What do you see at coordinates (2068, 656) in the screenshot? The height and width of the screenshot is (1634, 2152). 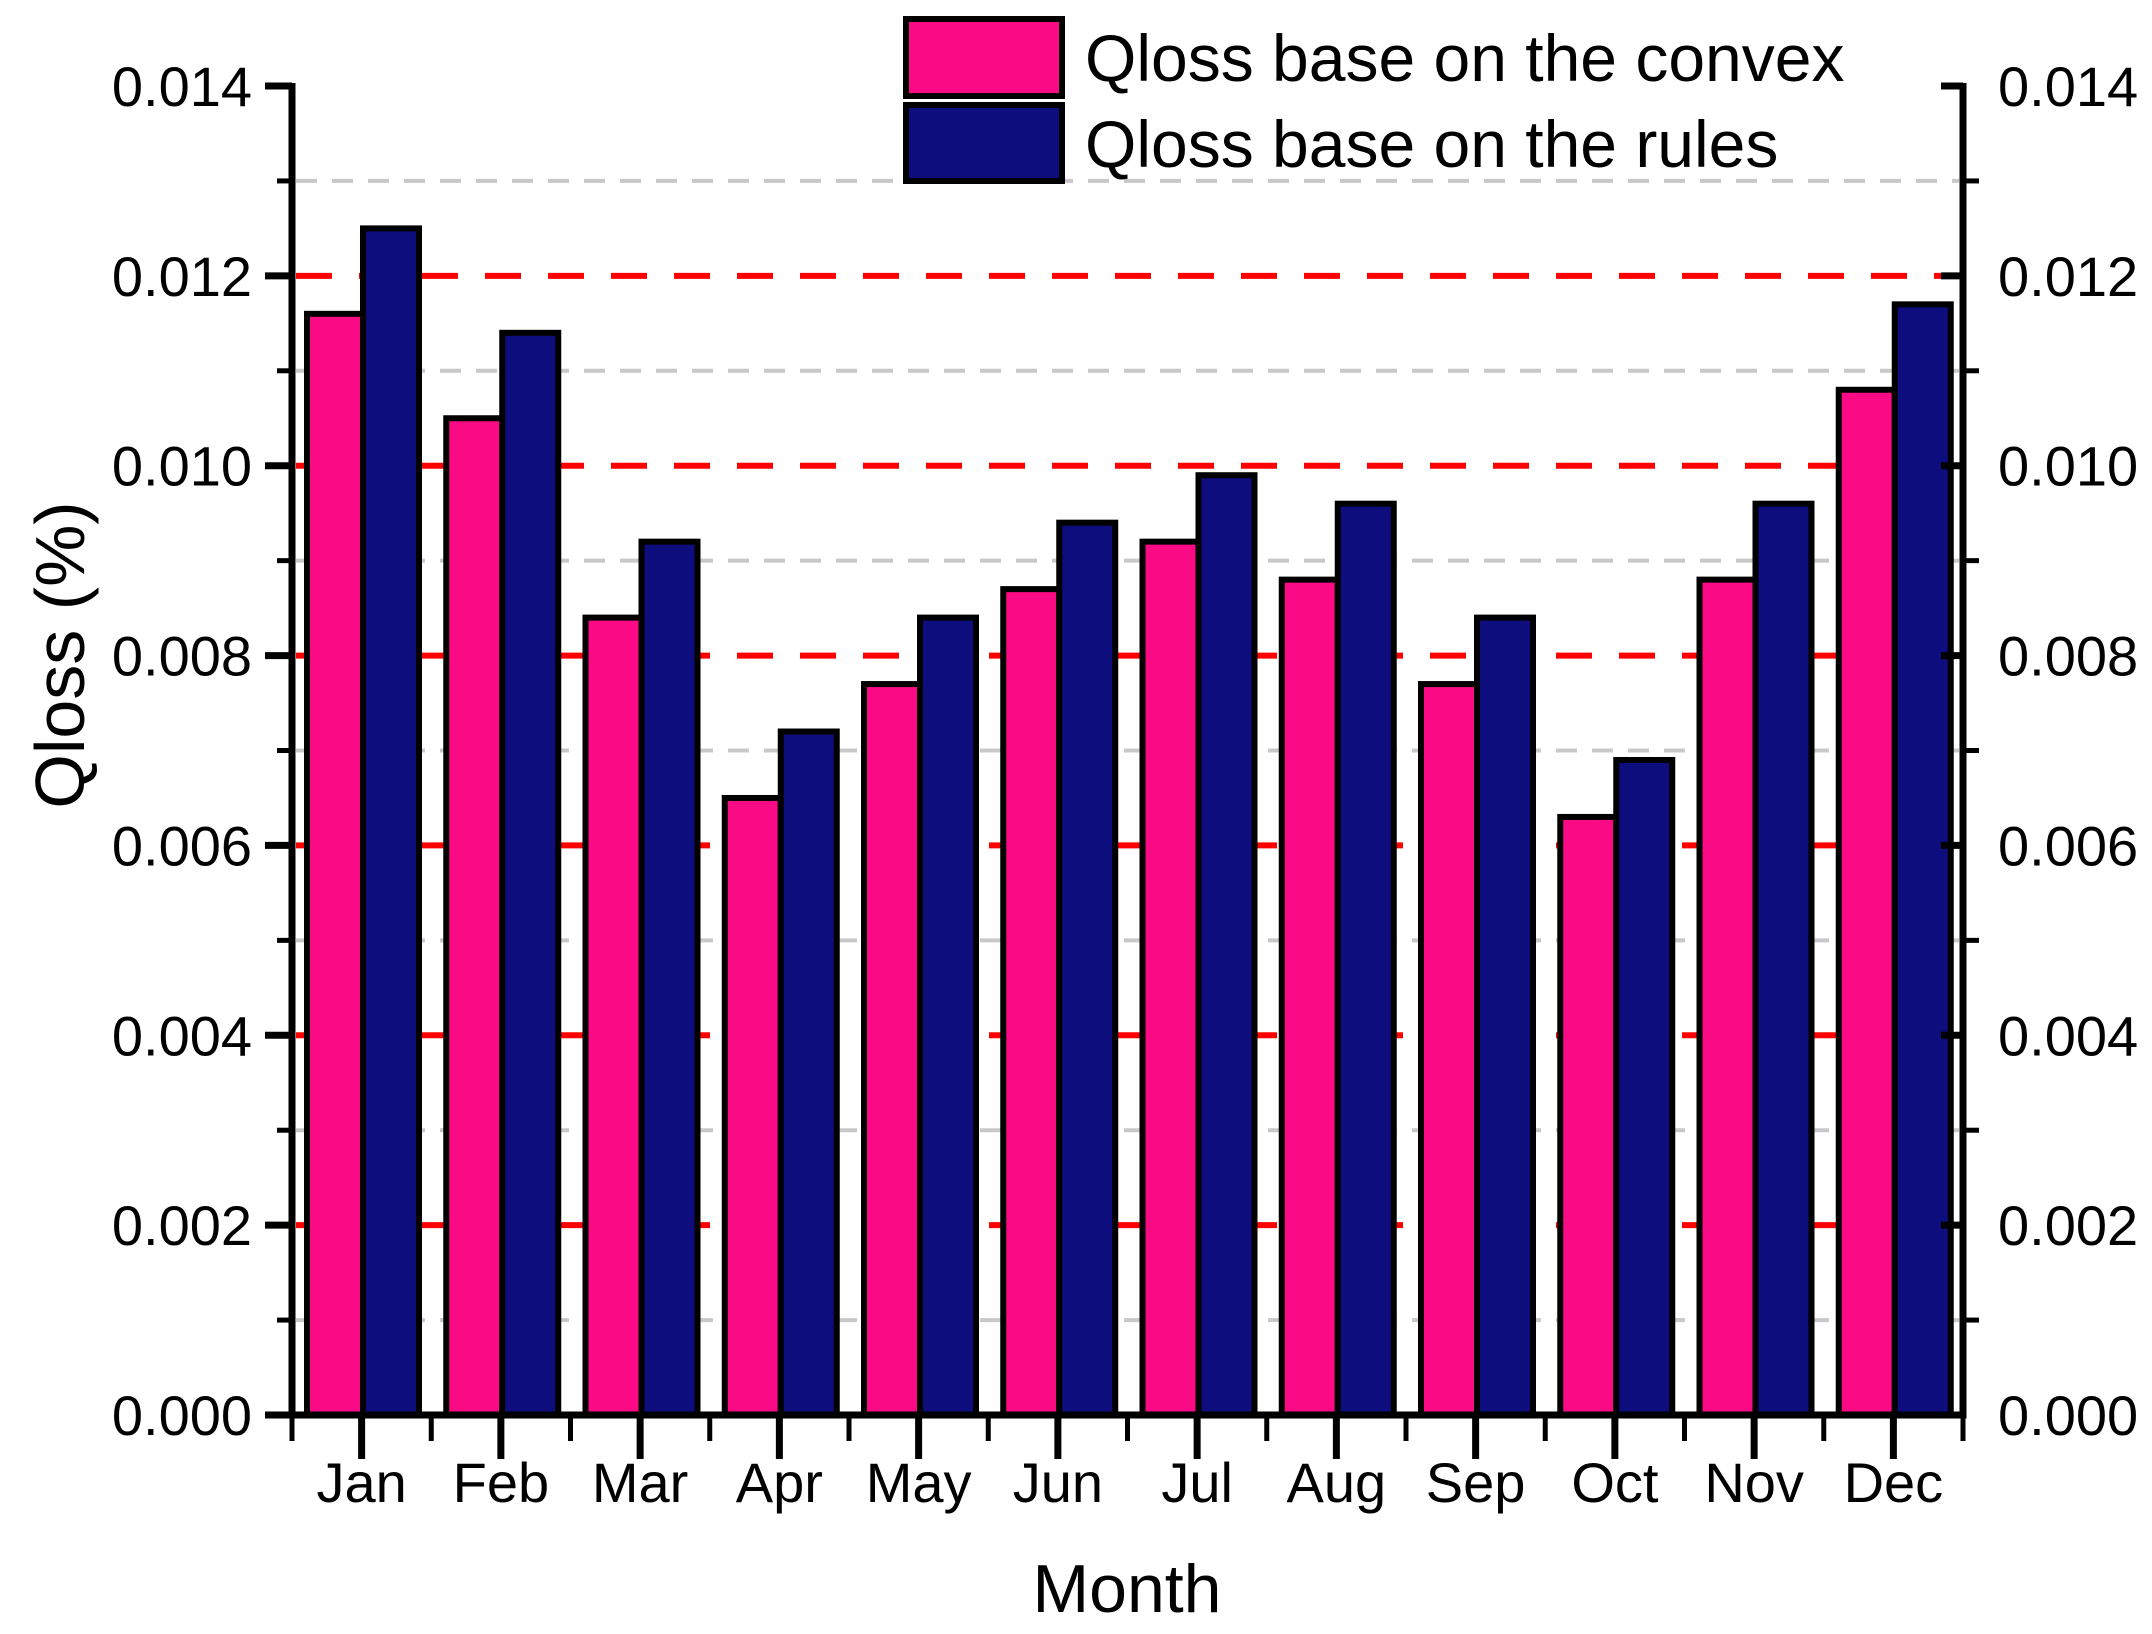 I see `right-tick-label-0.008: 0.008` at bounding box center [2068, 656].